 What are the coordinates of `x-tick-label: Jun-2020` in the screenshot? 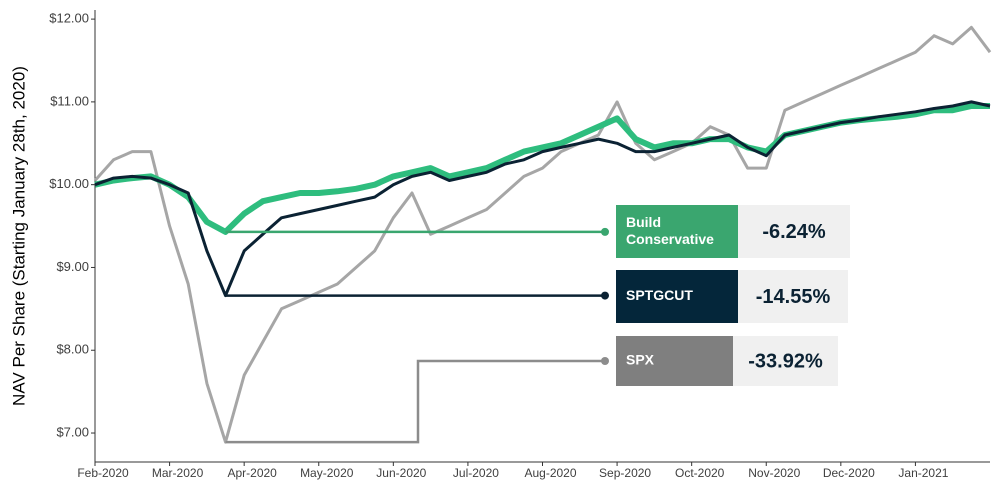 It's located at (401, 473).